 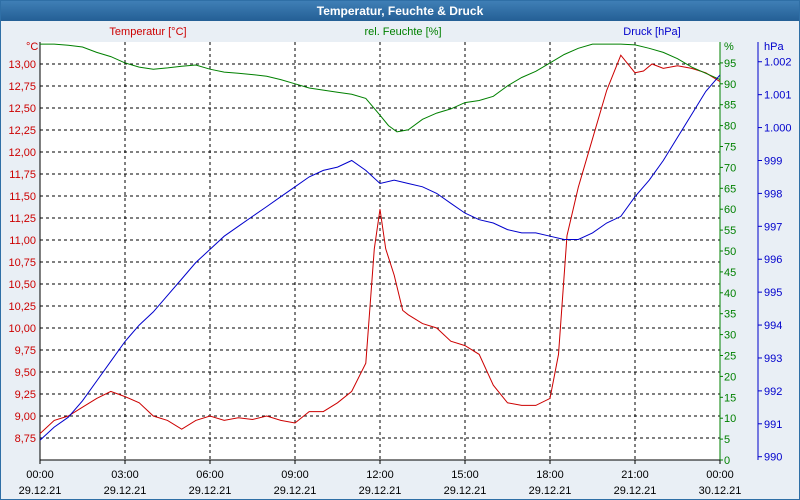 What do you see at coordinates (730, 210) in the screenshot?
I see `humidity-tick-label: 60` at bounding box center [730, 210].